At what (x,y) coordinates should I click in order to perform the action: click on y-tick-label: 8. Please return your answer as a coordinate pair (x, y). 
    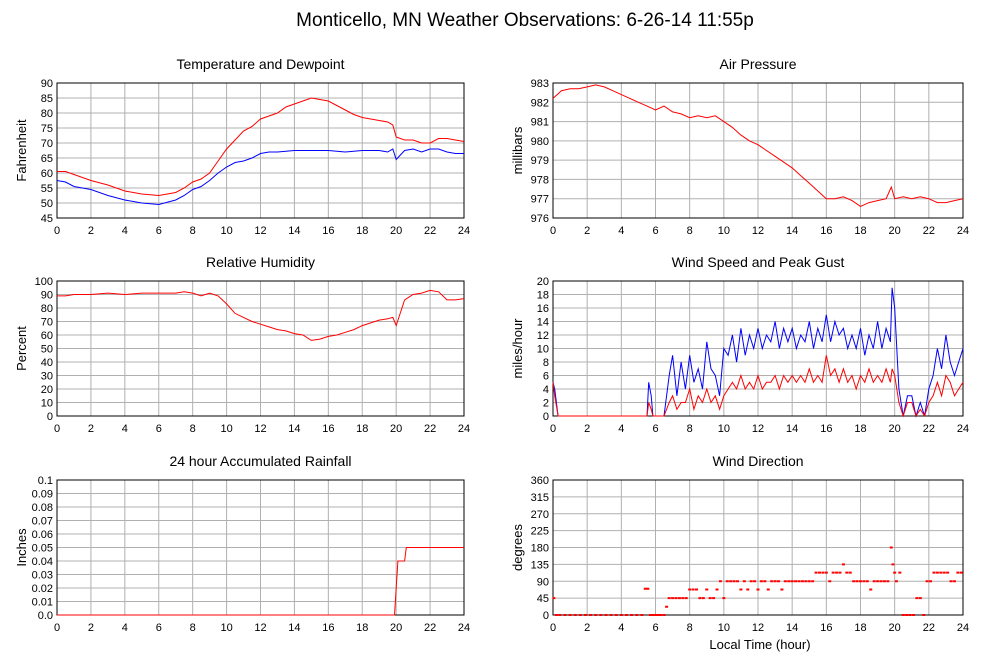
    Looking at the image, I should click on (546, 363).